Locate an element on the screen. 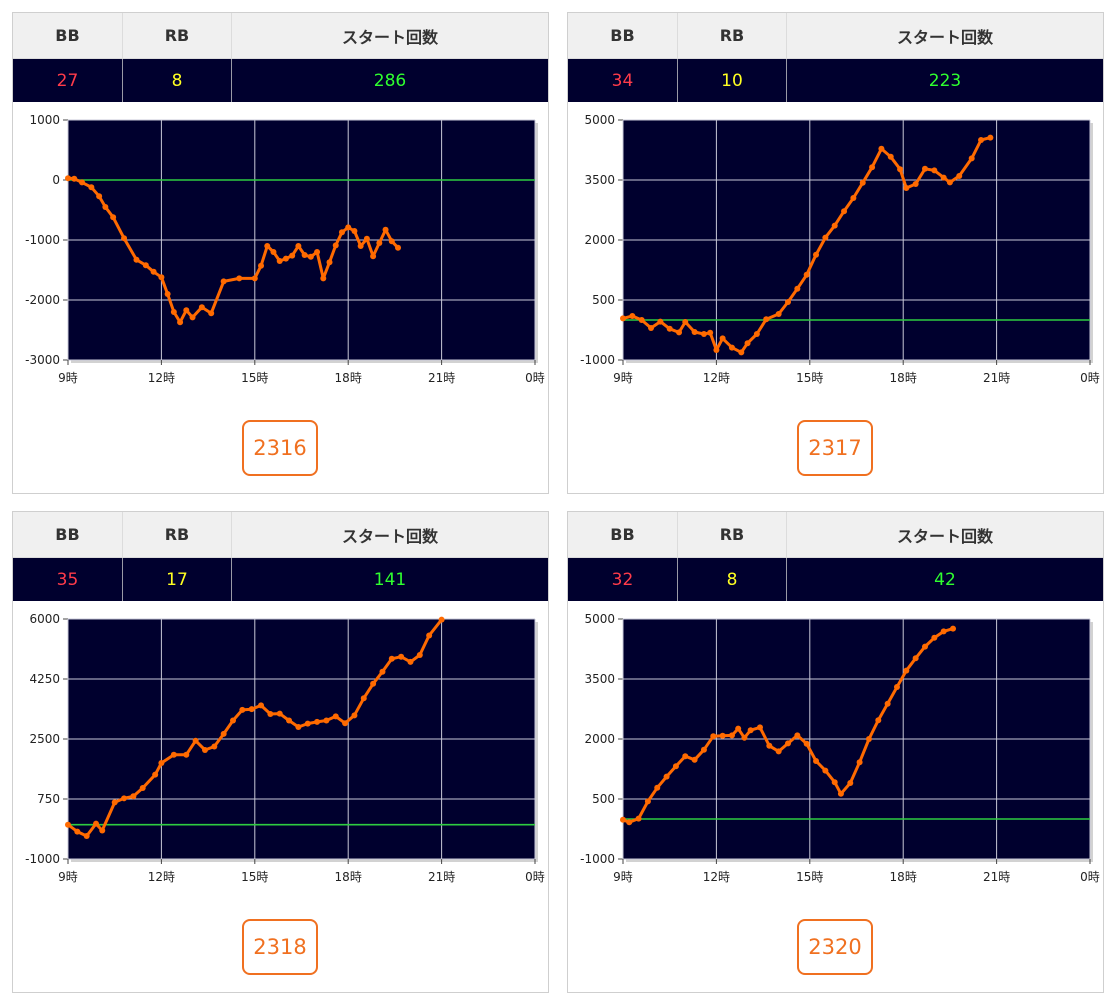 Image resolution: width=1119 pixels, height=1005 pixels. x-tick-label: 15時 is located at coordinates (254, 378).